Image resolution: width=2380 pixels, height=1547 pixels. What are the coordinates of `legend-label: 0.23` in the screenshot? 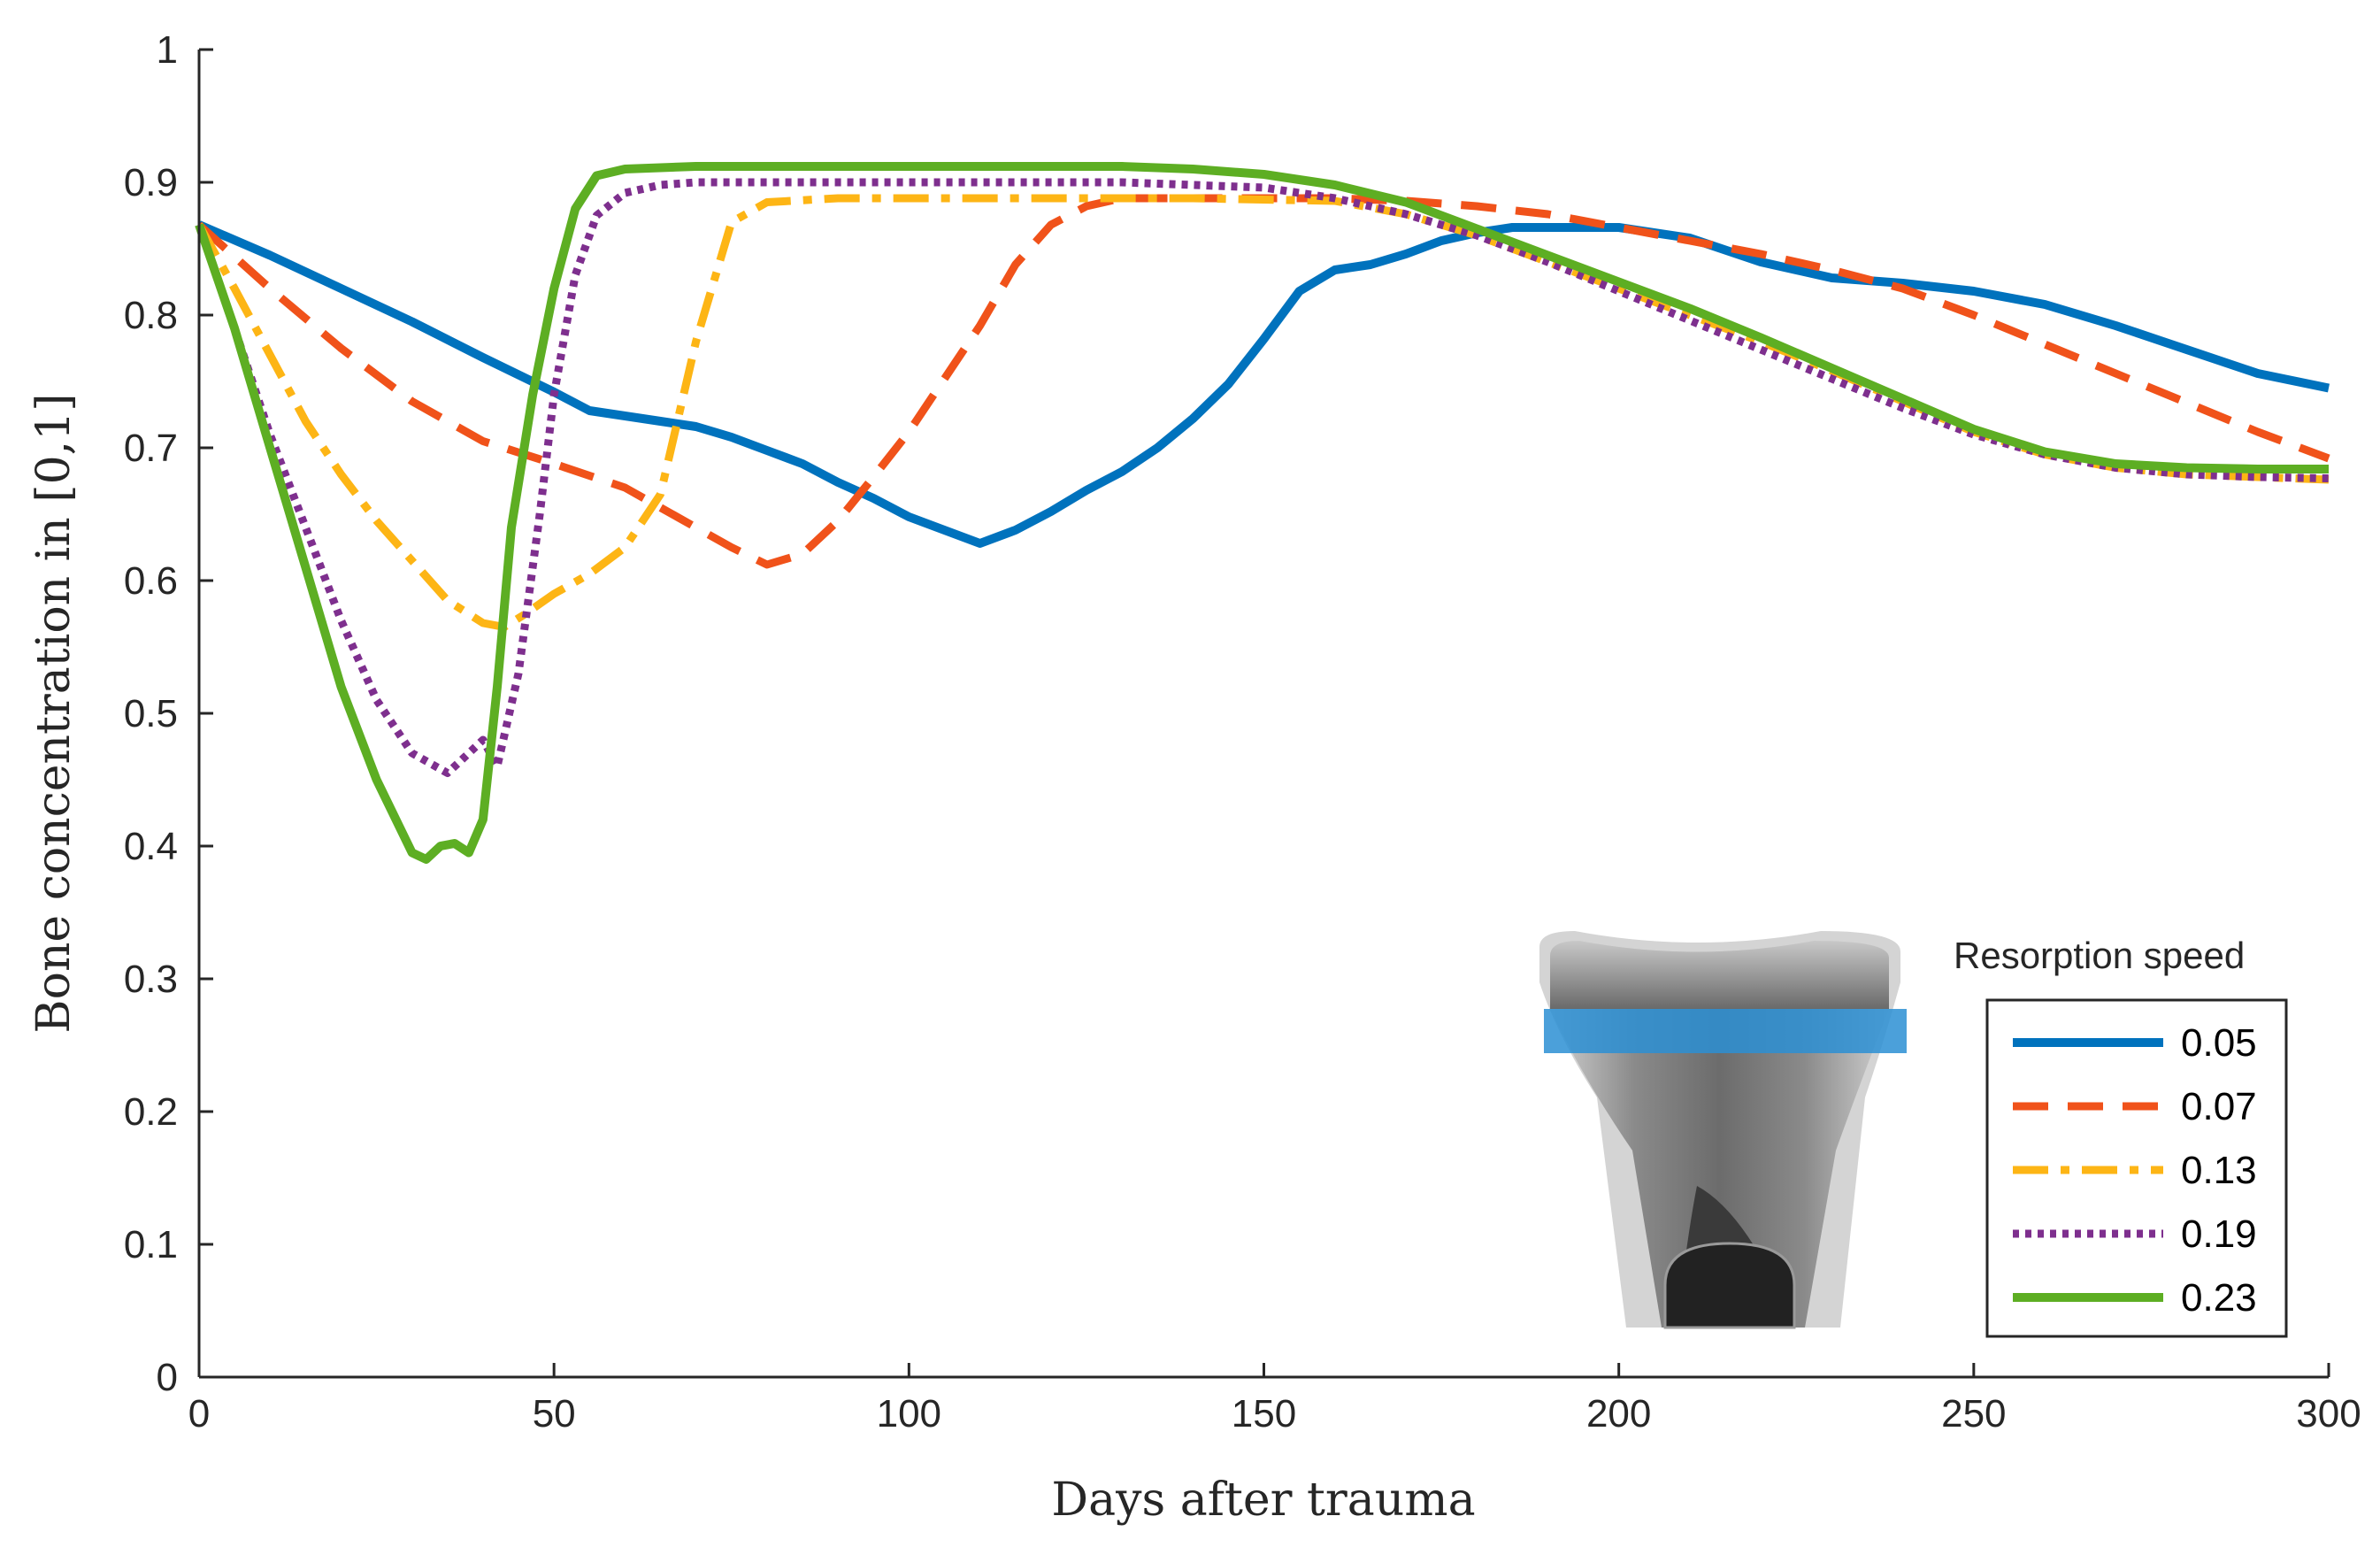 It's located at (2219, 1298).